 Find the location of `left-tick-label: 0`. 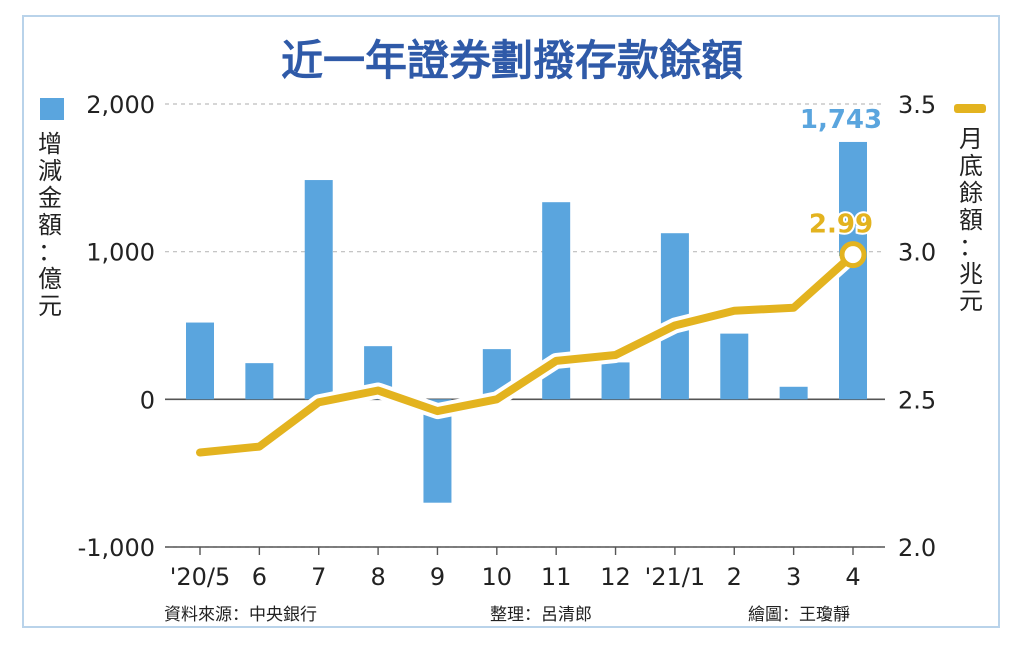

left-tick-label: 0 is located at coordinates (147, 400).